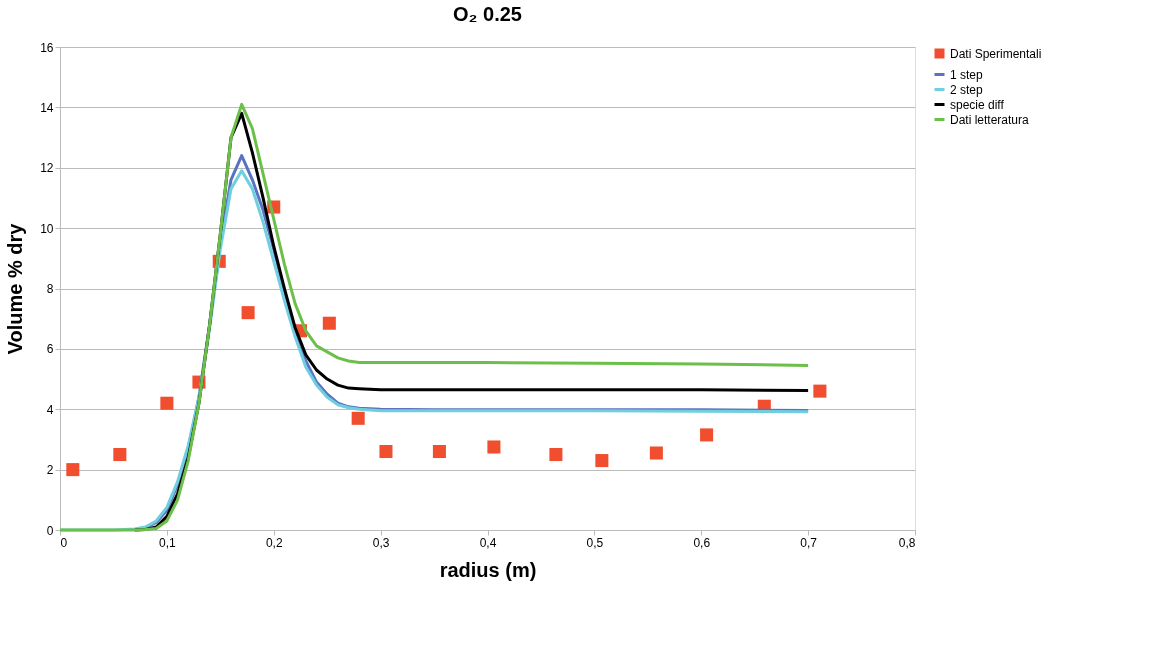 The image size is (1170, 663). I want to click on y-tick-label: 0, so click(50, 530).